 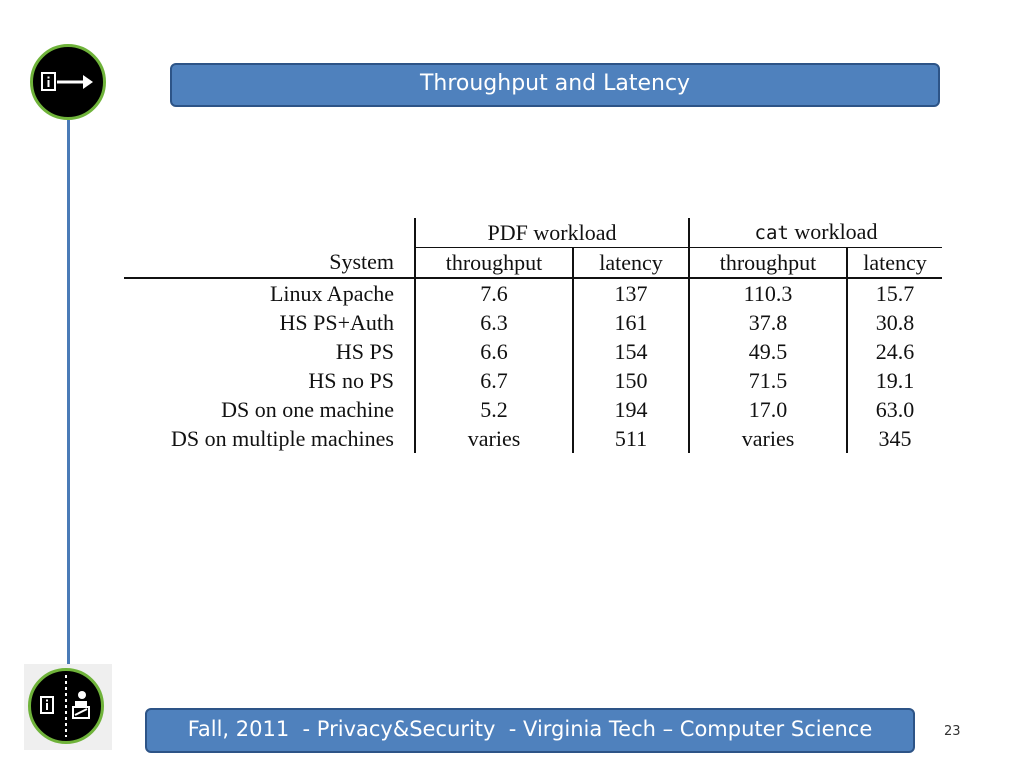 I want to click on table-row: Linux Apache 7.6 137 110.3 15.7, so click(x=533, y=293).